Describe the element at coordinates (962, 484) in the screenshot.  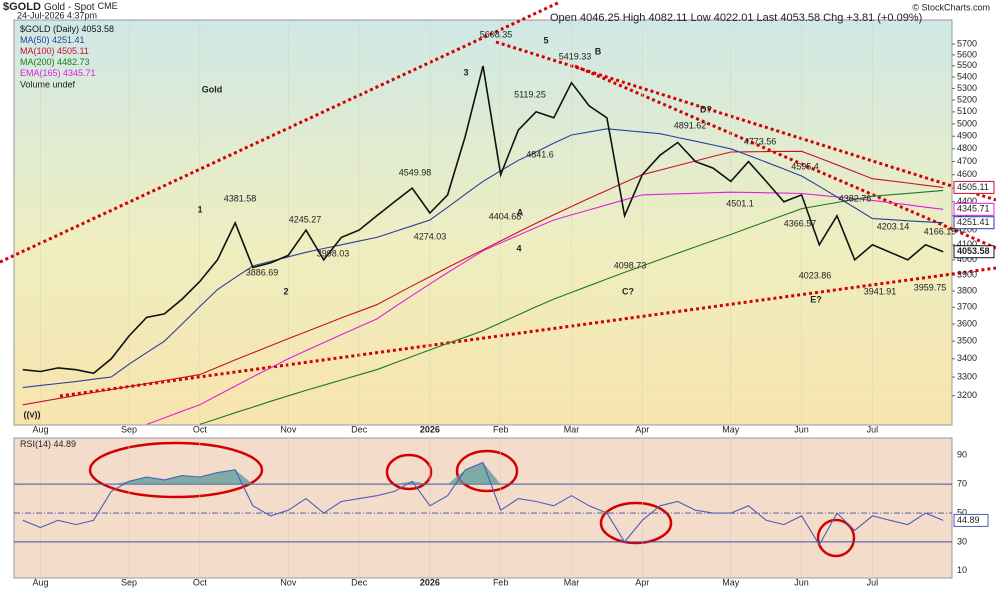
I see `rsi-tick-label: 70` at that location.